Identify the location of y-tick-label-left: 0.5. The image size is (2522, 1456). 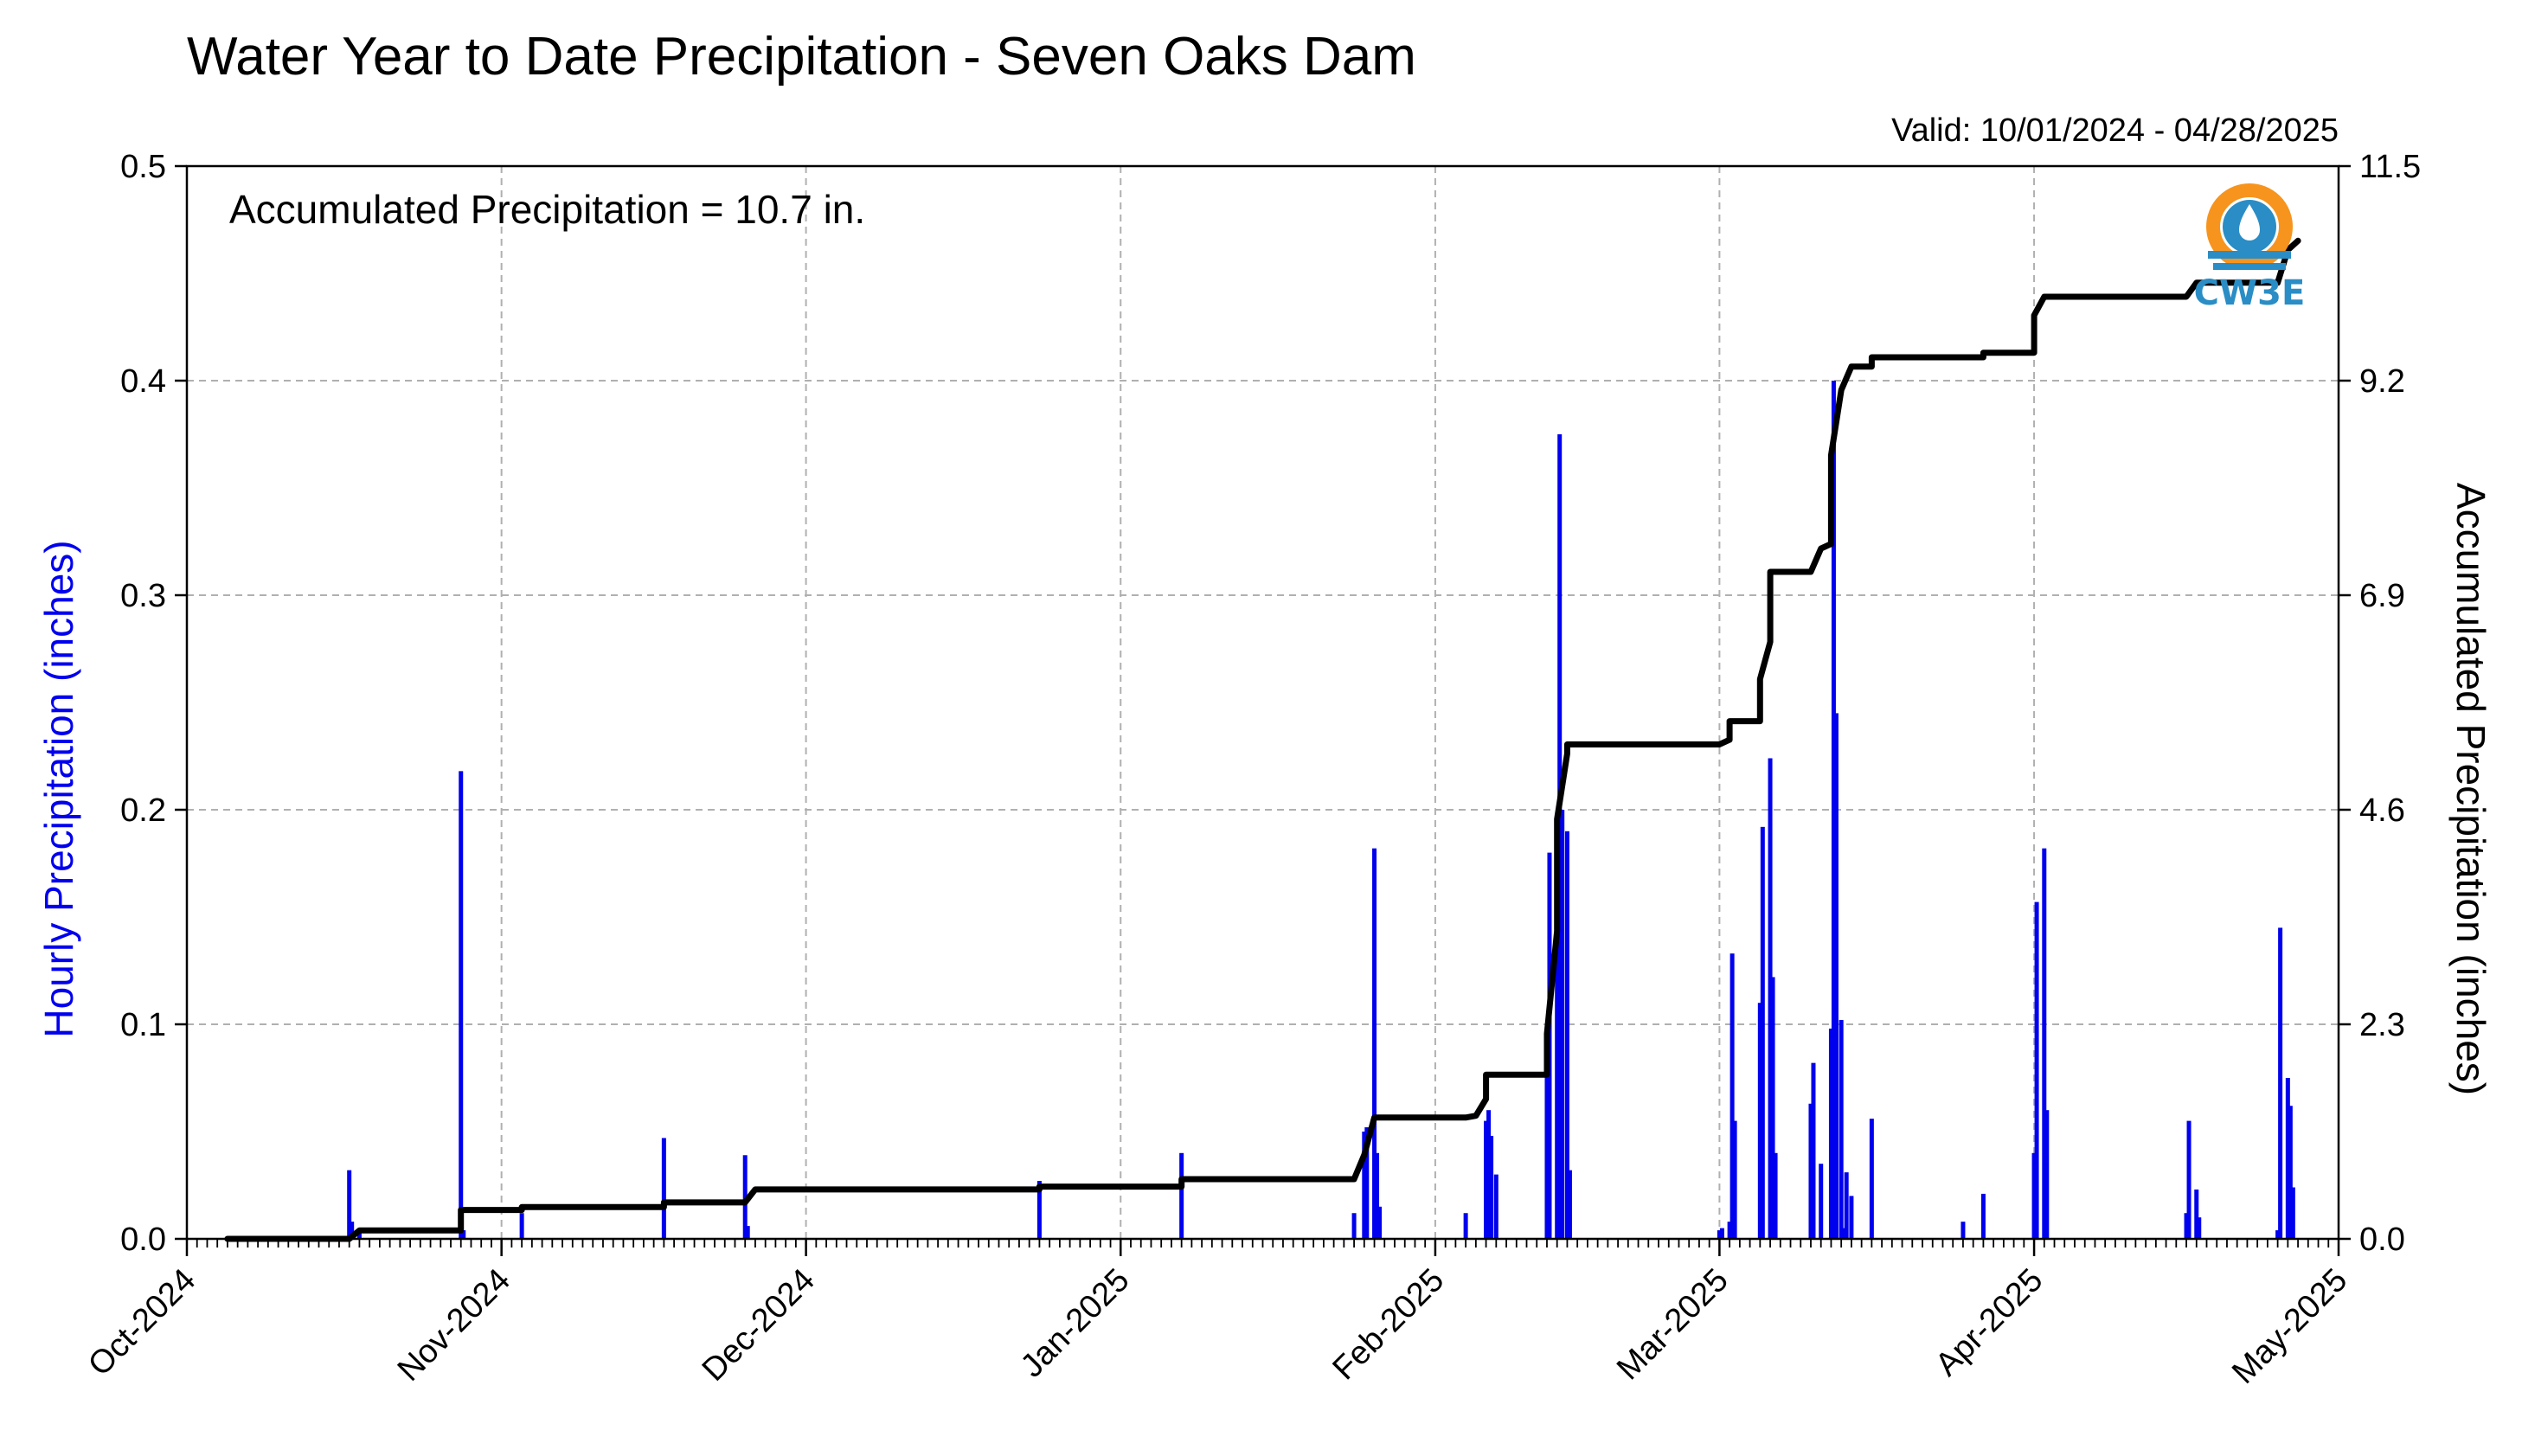
(143, 167).